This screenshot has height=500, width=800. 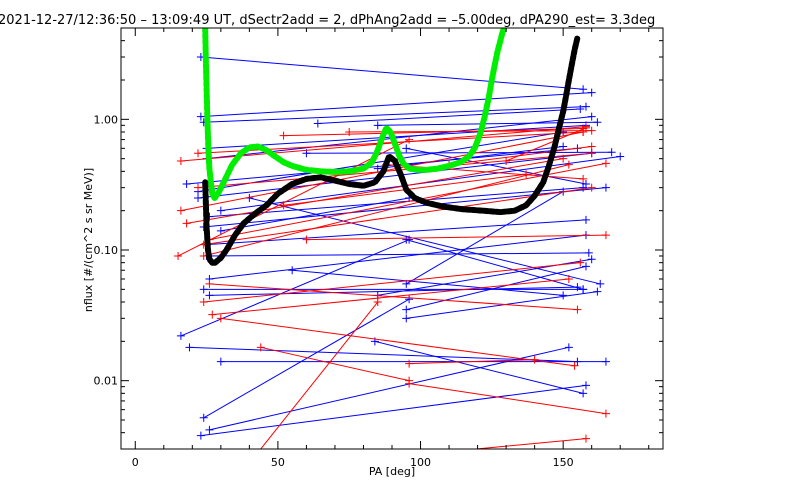 I want to click on x-tick-label: 0, so click(x=135, y=462).